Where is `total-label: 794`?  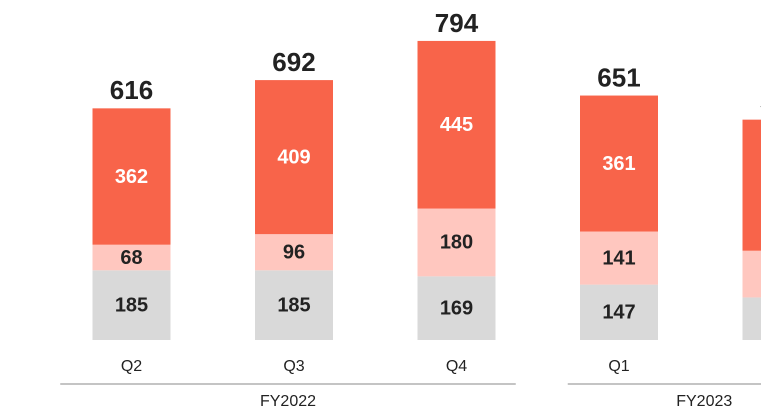 total-label: 794 is located at coordinates (457, 23).